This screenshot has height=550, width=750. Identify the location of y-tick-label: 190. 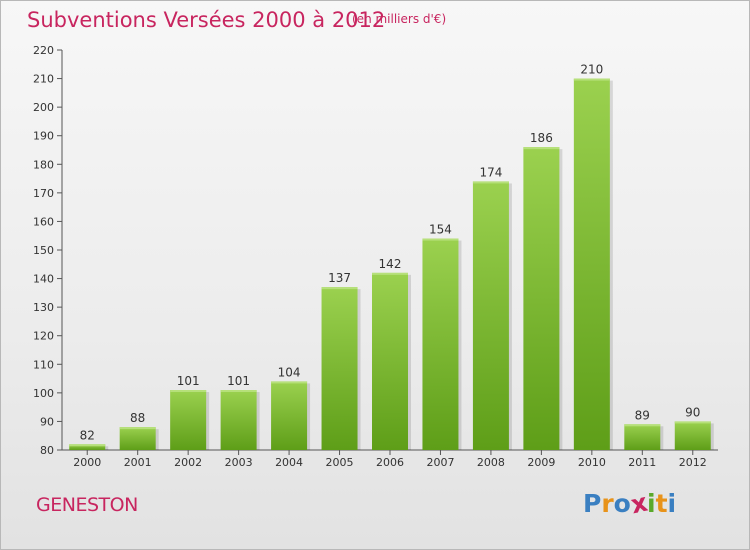
(43, 136).